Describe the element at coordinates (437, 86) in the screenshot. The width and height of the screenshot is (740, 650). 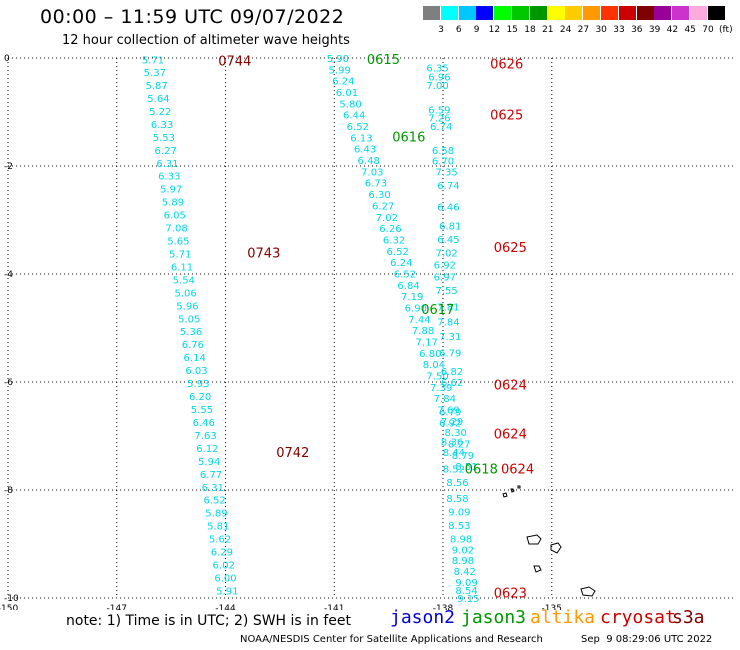
I see `wave-height-value: 7.00` at that location.